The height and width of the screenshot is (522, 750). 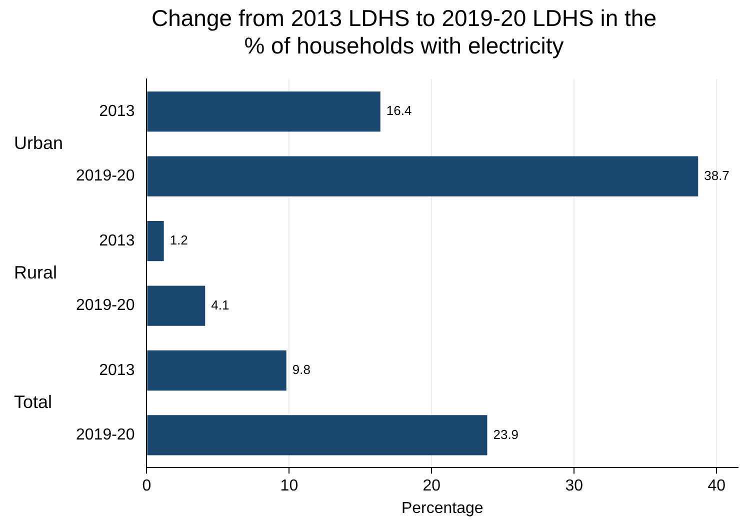 I want to click on chart-title: Change from 2013 LDHS to 2019-20 LDHS in the % of households with electricity, so click(x=404, y=32).